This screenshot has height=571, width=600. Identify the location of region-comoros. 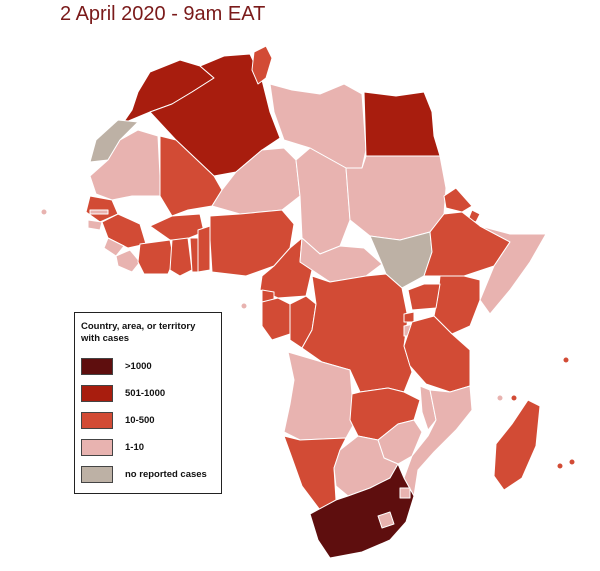
(500, 398).